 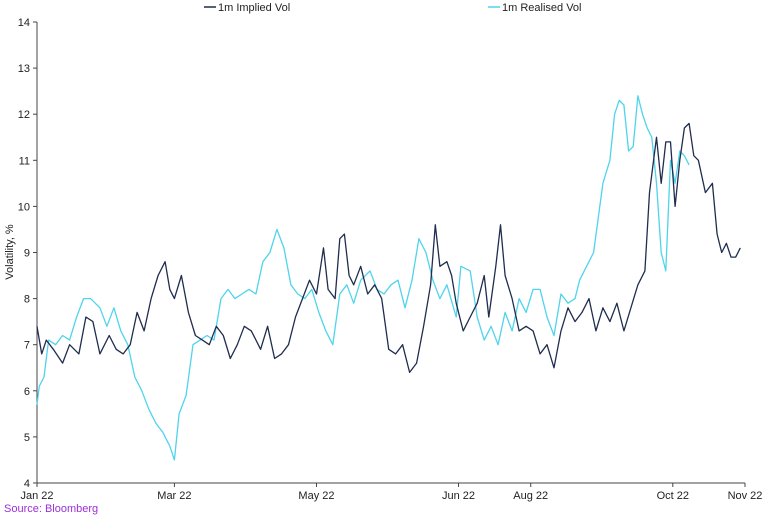 What do you see at coordinates (27, 484) in the screenshot?
I see `y-tick-label: 4` at bounding box center [27, 484].